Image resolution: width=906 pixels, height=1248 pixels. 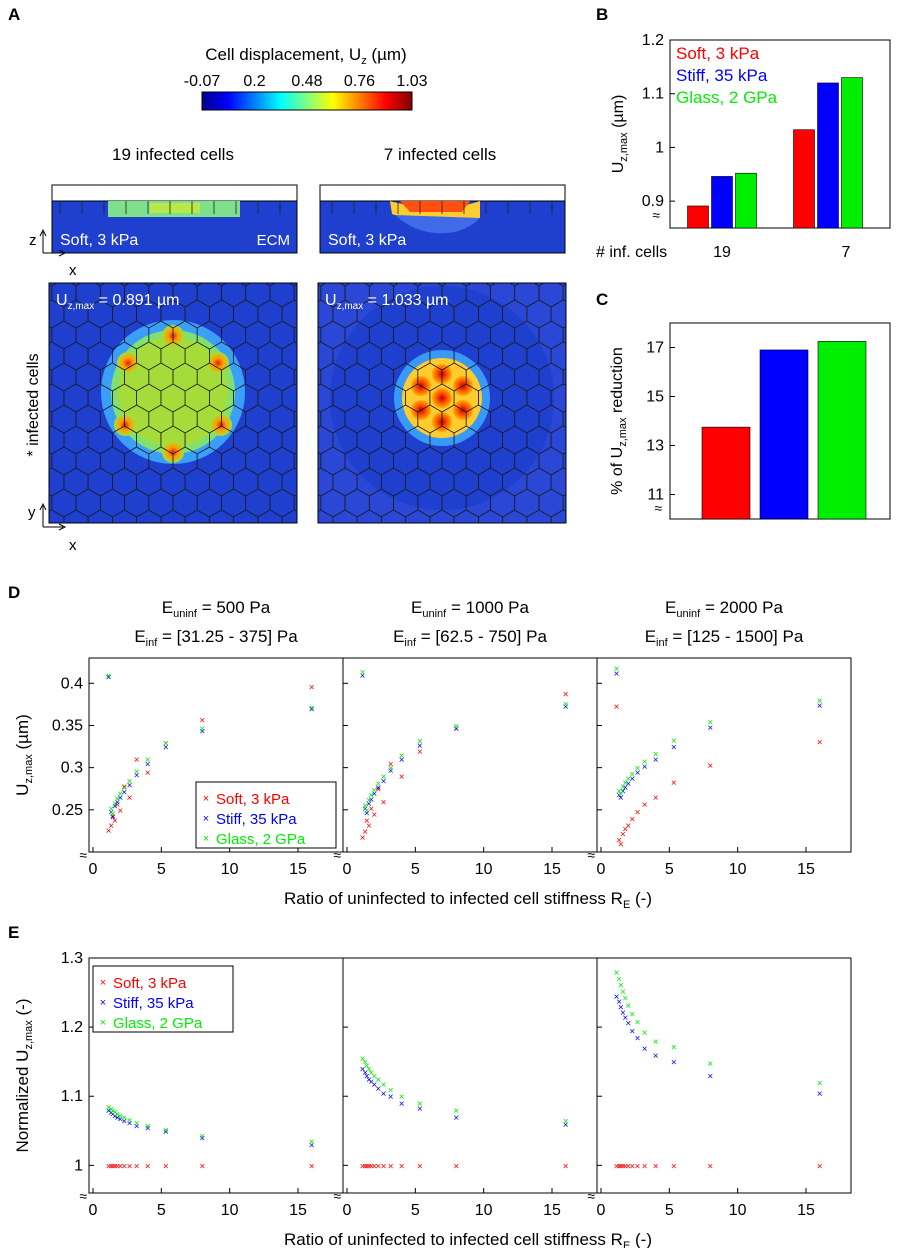 I want to click on y-tick-label: 1.1, so click(x=653, y=94).